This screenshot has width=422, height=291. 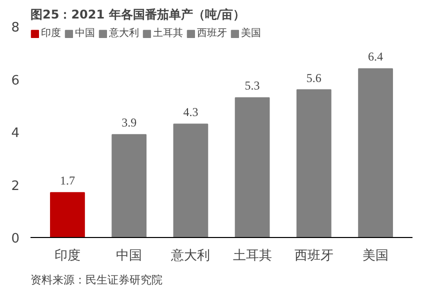 I want to click on x-tick-label: 中国, so click(x=129, y=256).